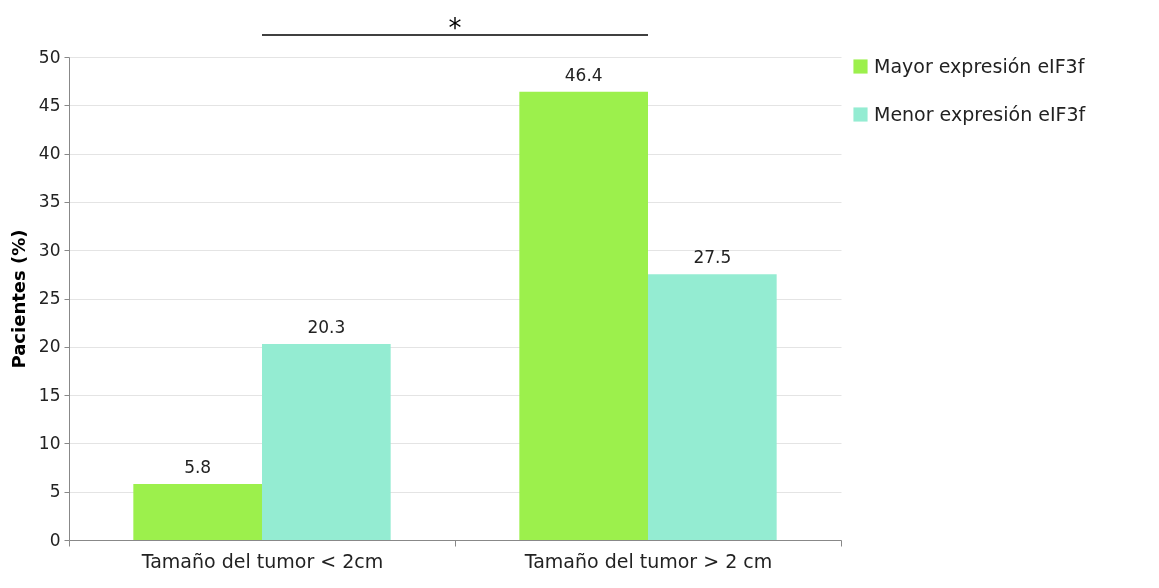  What do you see at coordinates (49, 249) in the screenshot?
I see `y-tick-label: 30` at bounding box center [49, 249].